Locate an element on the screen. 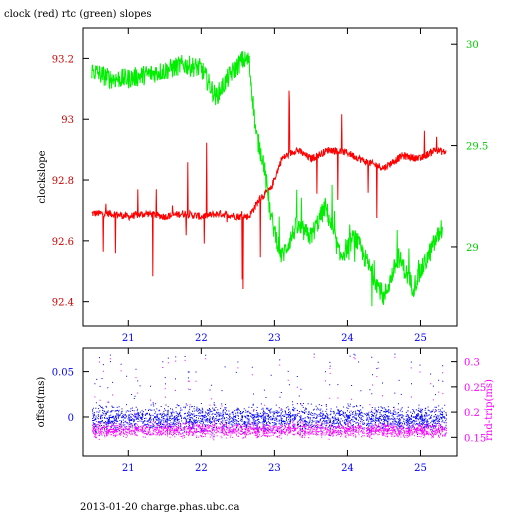 This screenshot has height=512, width=512. top-y-tick-label: 93.2 is located at coordinates (63, 59).